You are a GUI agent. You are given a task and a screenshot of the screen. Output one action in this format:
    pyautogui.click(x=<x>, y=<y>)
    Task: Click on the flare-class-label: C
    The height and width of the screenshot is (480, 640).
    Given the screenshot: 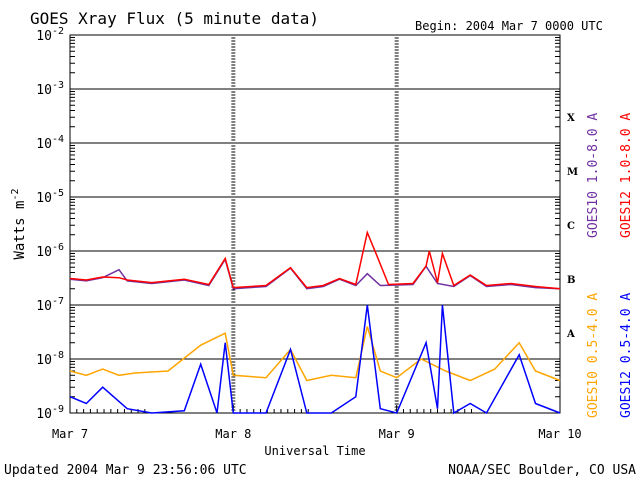 What is the action you would take?
    pyautogui.click(x=571, y=226)
    